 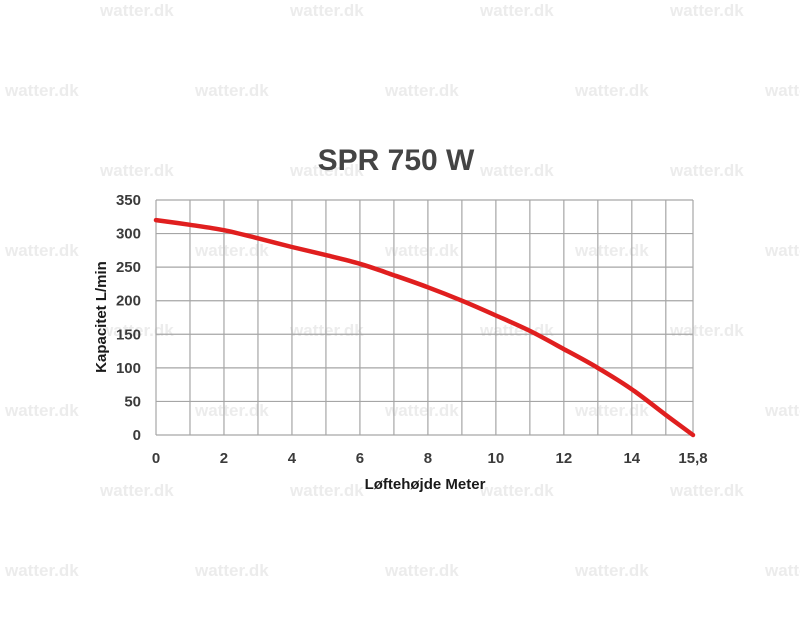 What do you see at coordinates (128, 267) in the screenshot?
I see `y-tick-label: 250` at bounding box center [128, 267].